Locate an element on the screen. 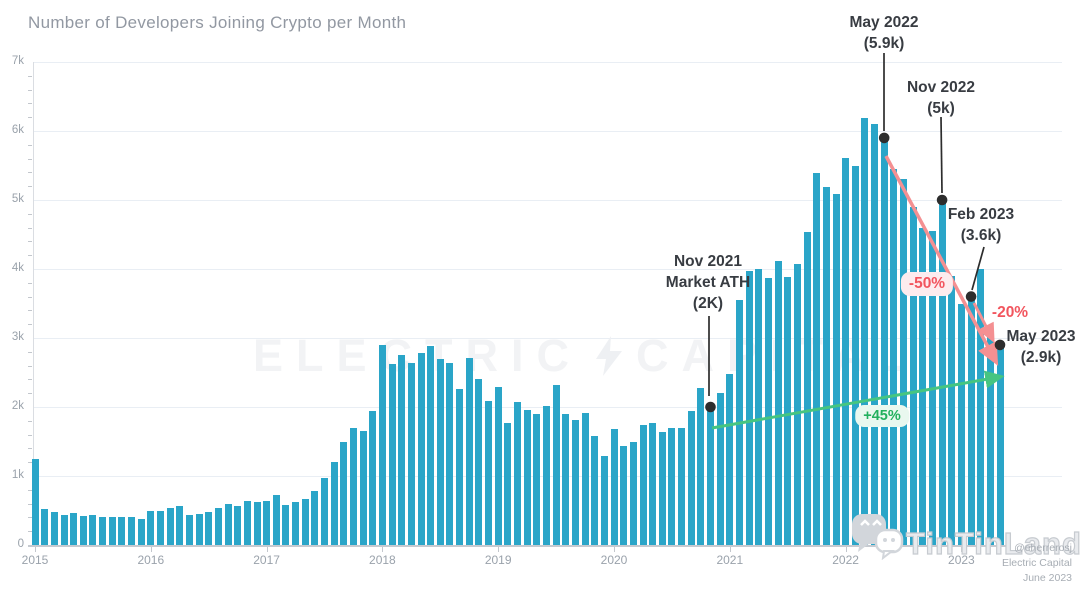 Image resolution: width=1080 pixels, height=589 pixels. x-tick-label: 2017 is located at coordinates (266, 560).